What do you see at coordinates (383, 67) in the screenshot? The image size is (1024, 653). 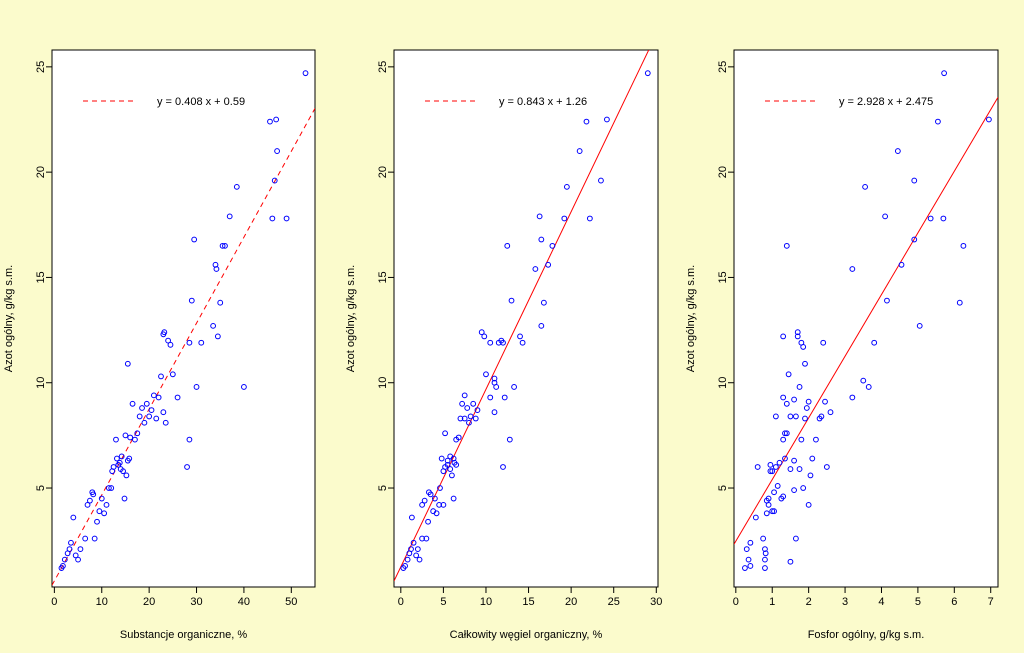 I see `y-tick-label: 25` at bounding box center [383, 67].